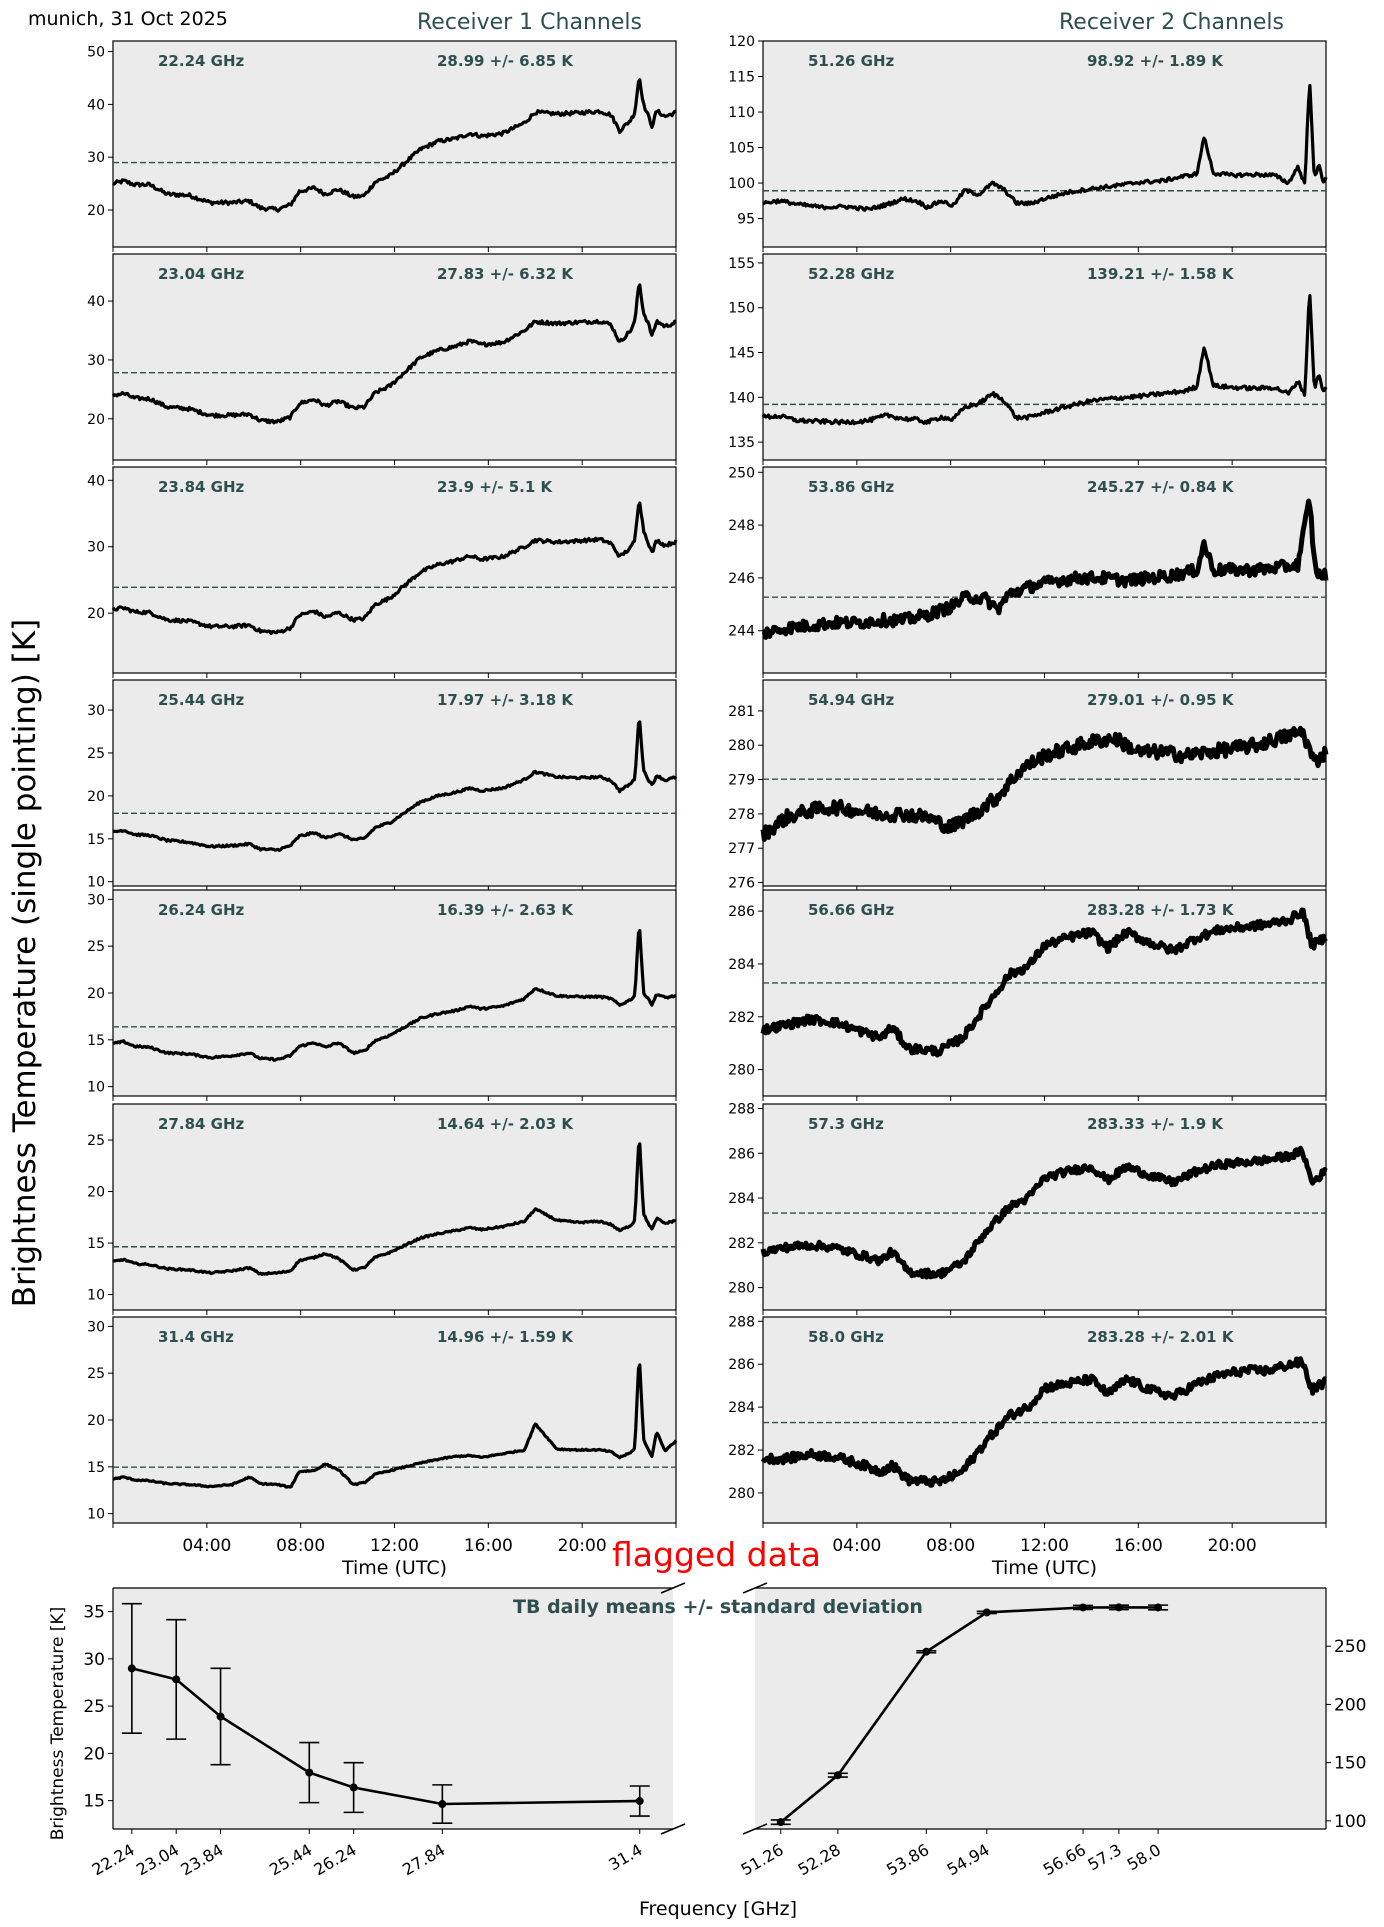 The height and width of the screenshot is (1927, 1384). I want to click on frequency-tick-label: 31.4, so click(625, 1857).